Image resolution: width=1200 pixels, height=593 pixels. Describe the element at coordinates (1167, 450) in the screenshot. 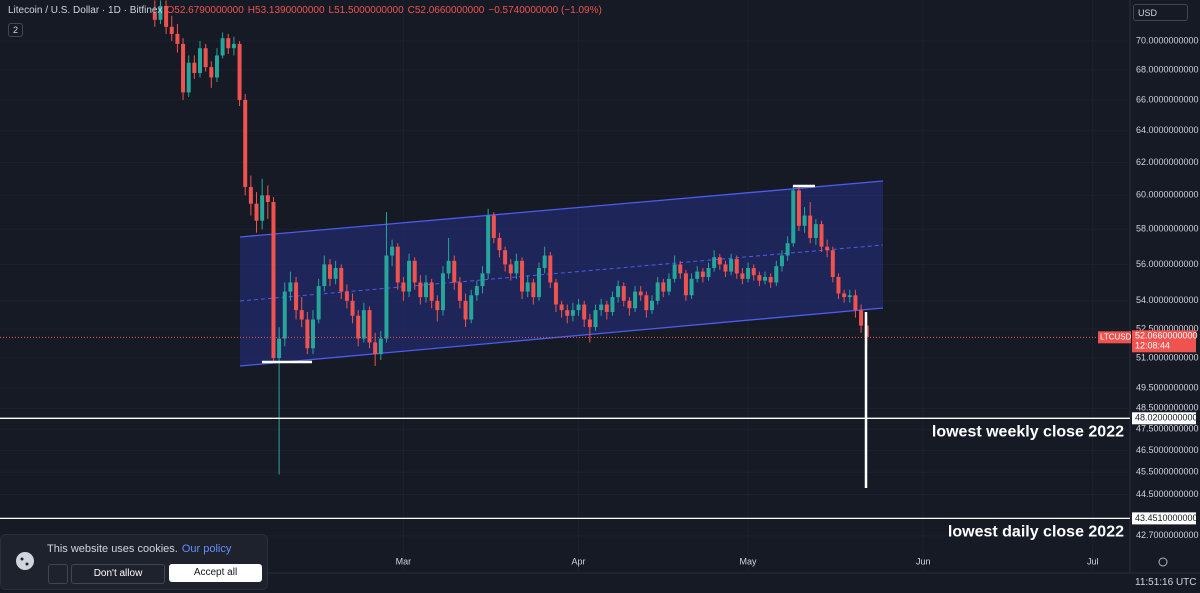

I see `y-tick-label: 46.5000000000` at that location.